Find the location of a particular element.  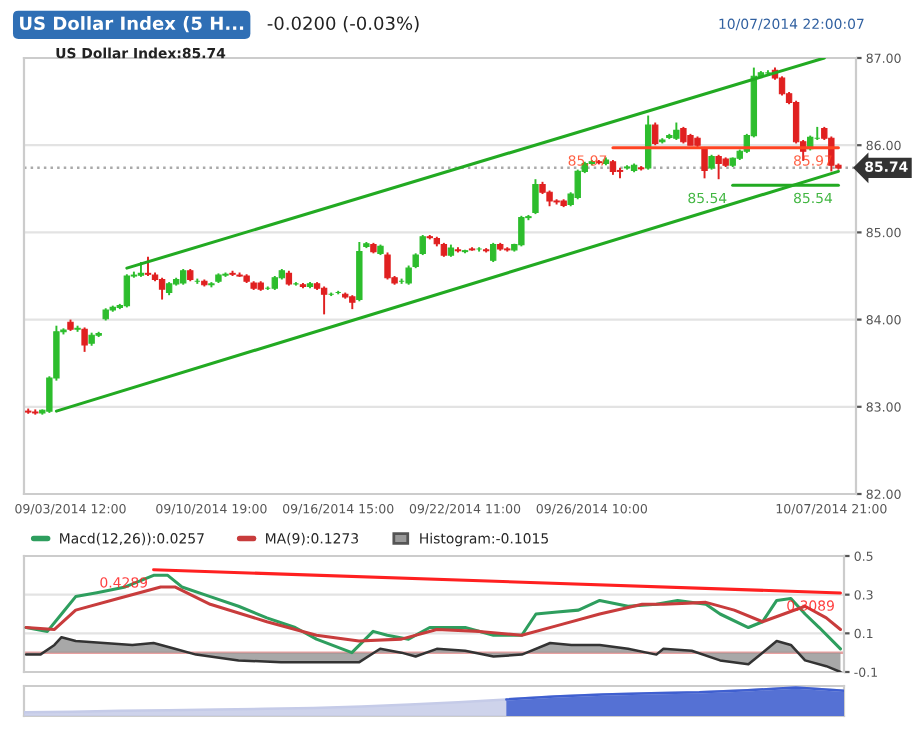

line-series is located at coordinates (433, 614).